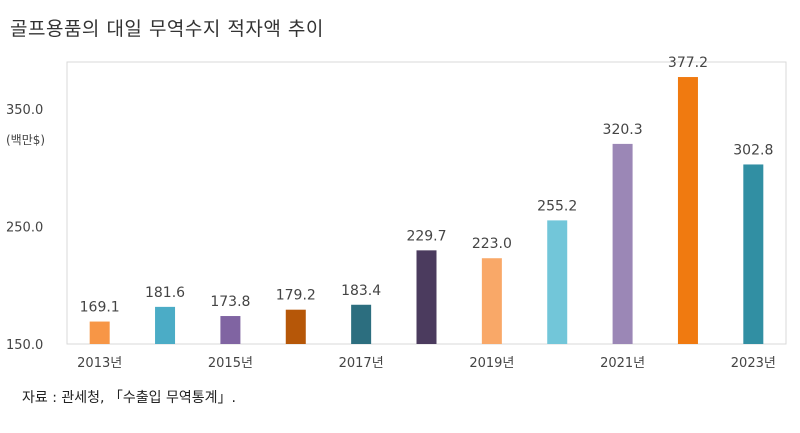 Image resolution: width=800 pixels, height=433 pixels. I want to click on bar-value-label: 183.4, so click(361, 291).